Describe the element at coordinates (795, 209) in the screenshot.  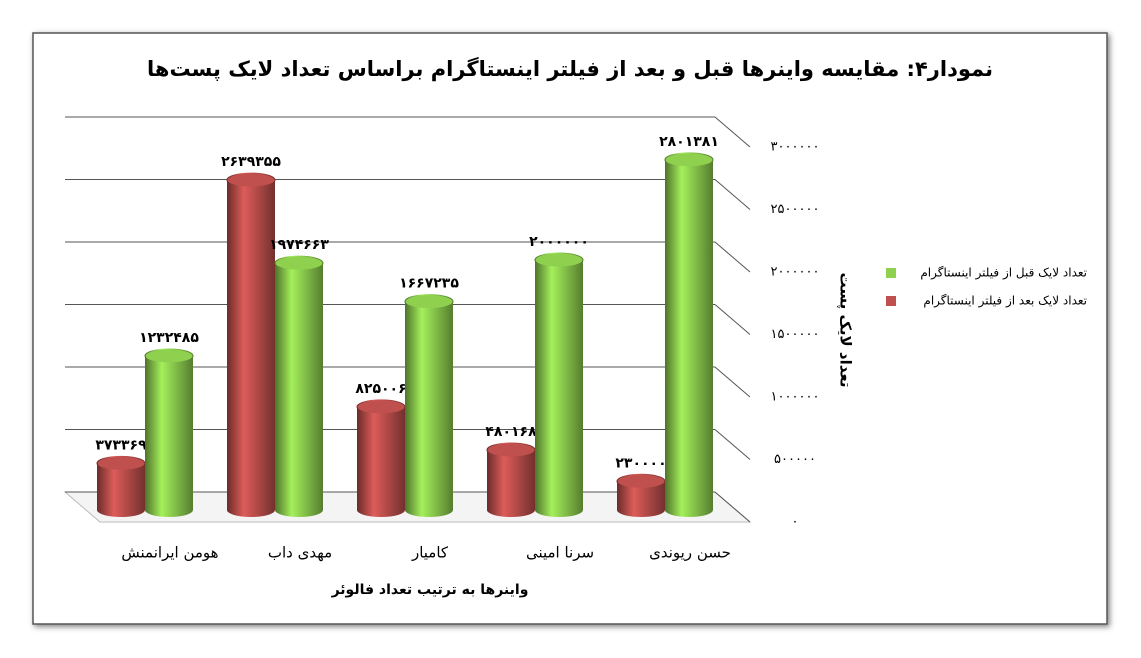
I see `y-tick-label: ۲۵۰۰۰۰۰` at that location.